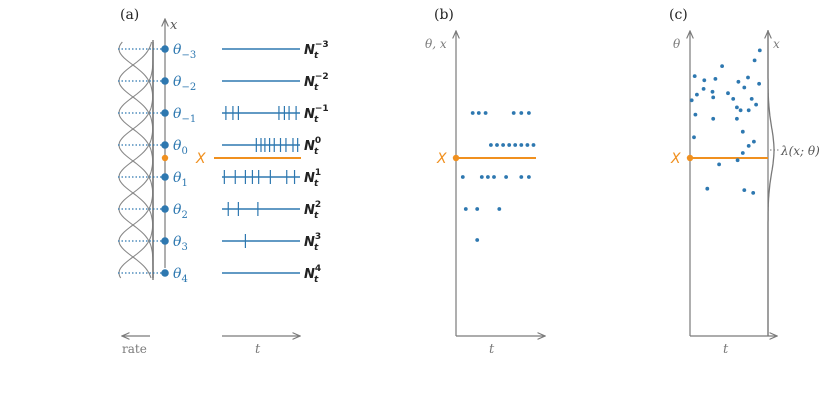  Describe the element at coordinates (275, 162) in the screenshot. I see `spike-trains: N−3 t N−2 t N−1 t N0 t N1 t N2 t N3 t N4 t` at that location.